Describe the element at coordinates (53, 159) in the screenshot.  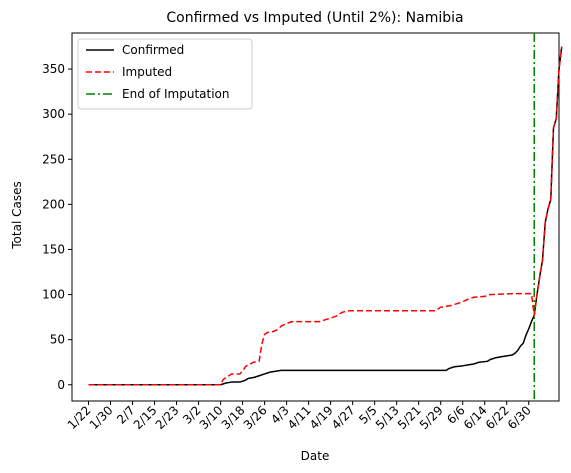
I see `y-tick-label: 250` at that location.